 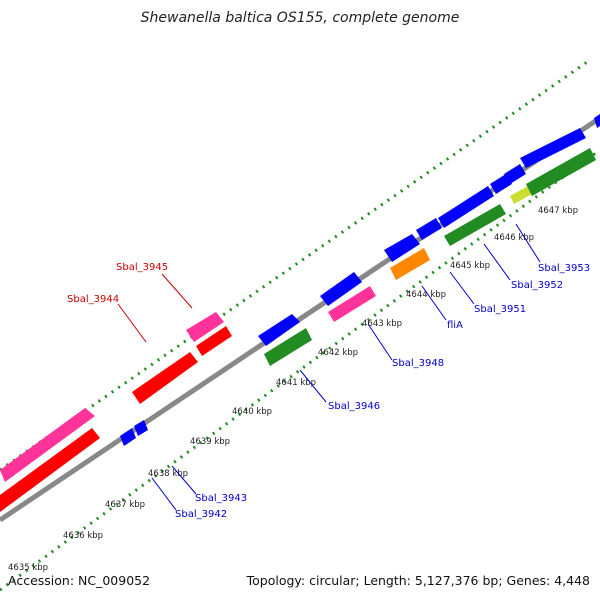 What do you see at coordinates (214, 341) in the screenshot?
I see `gene-red-small` at bounding box center [214, 341].